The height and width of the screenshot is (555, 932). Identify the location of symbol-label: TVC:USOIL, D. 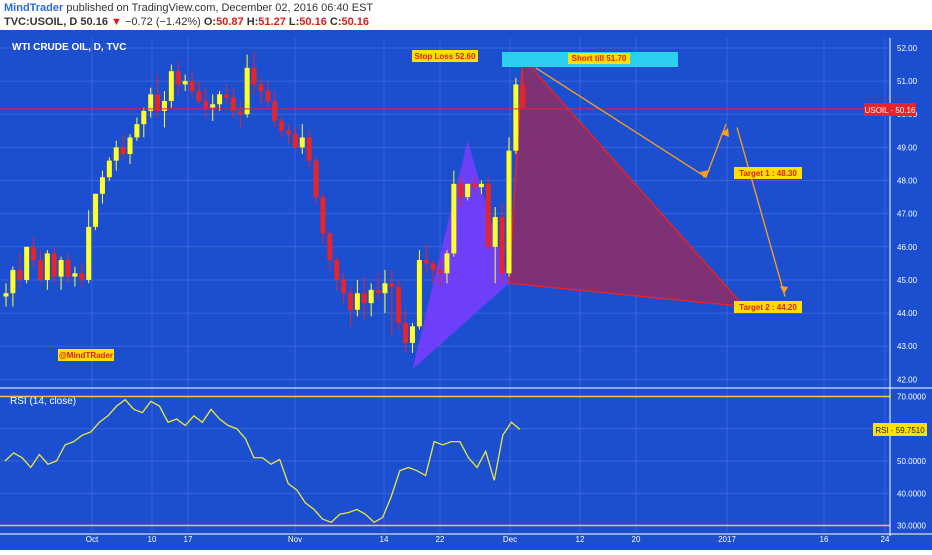
(41, 22).